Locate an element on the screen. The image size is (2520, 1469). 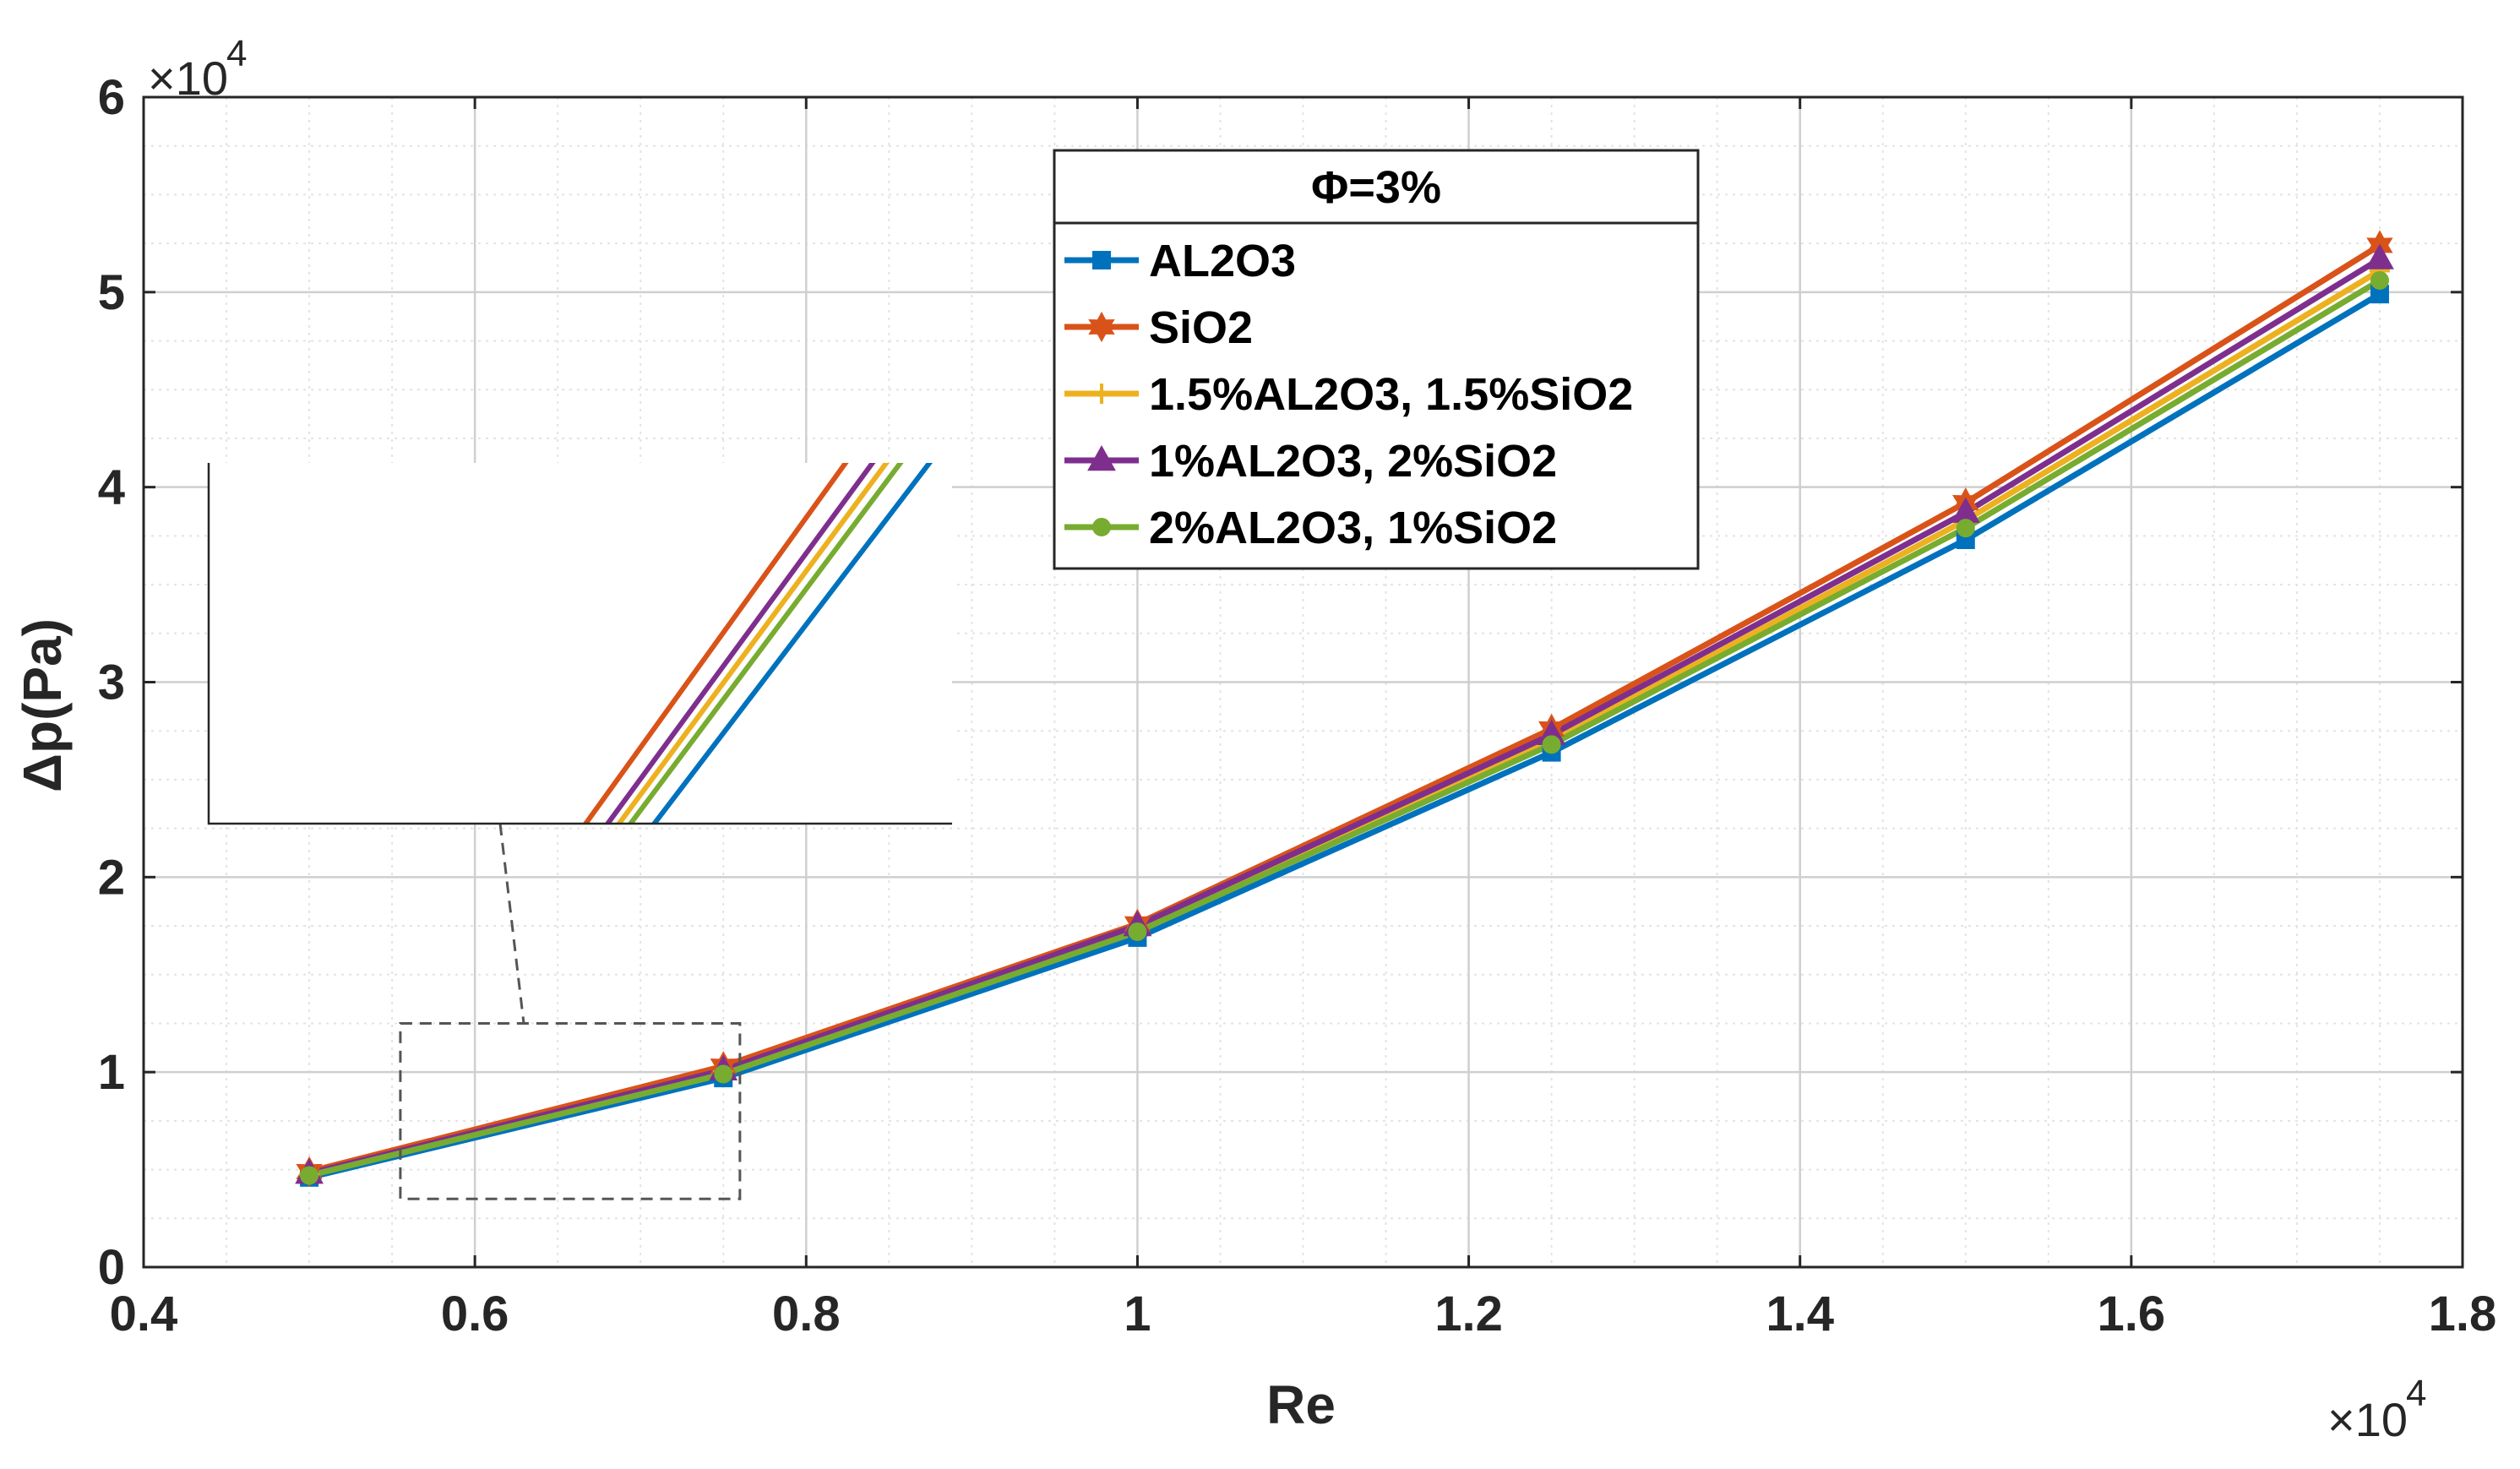
inset-axes is located at coordinates (579, 644).